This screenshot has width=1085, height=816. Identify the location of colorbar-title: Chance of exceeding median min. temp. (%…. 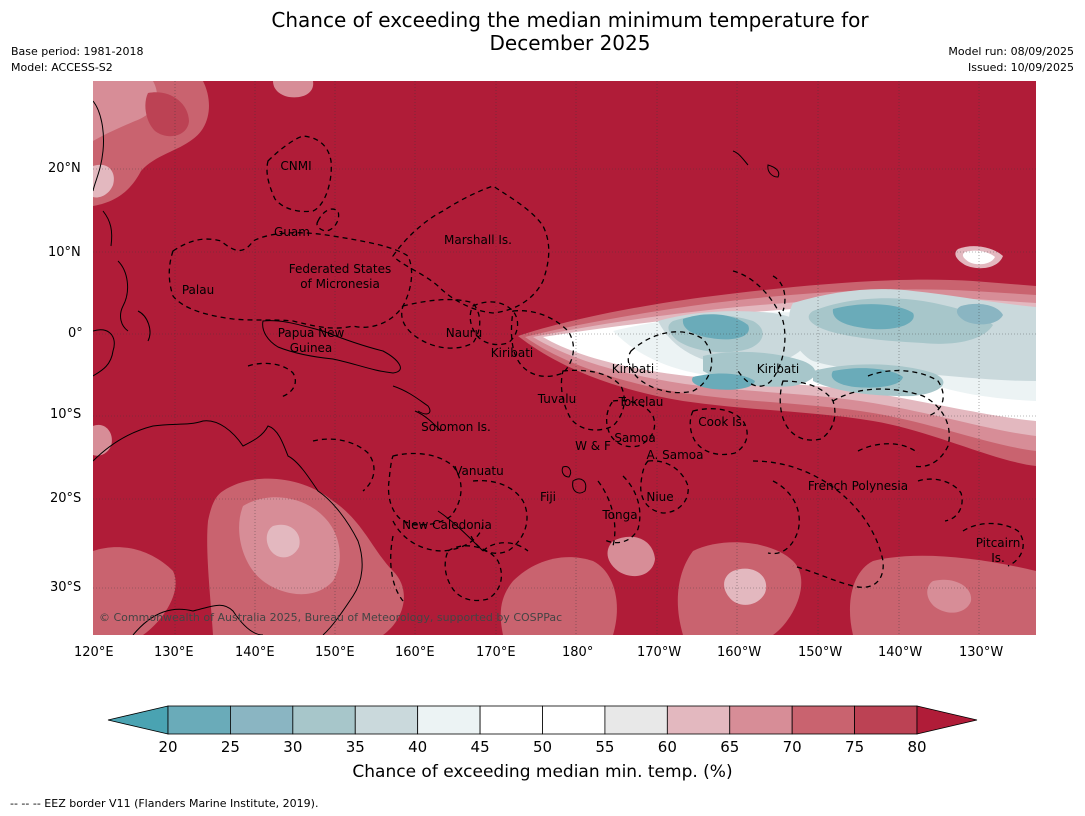
(542, 772).